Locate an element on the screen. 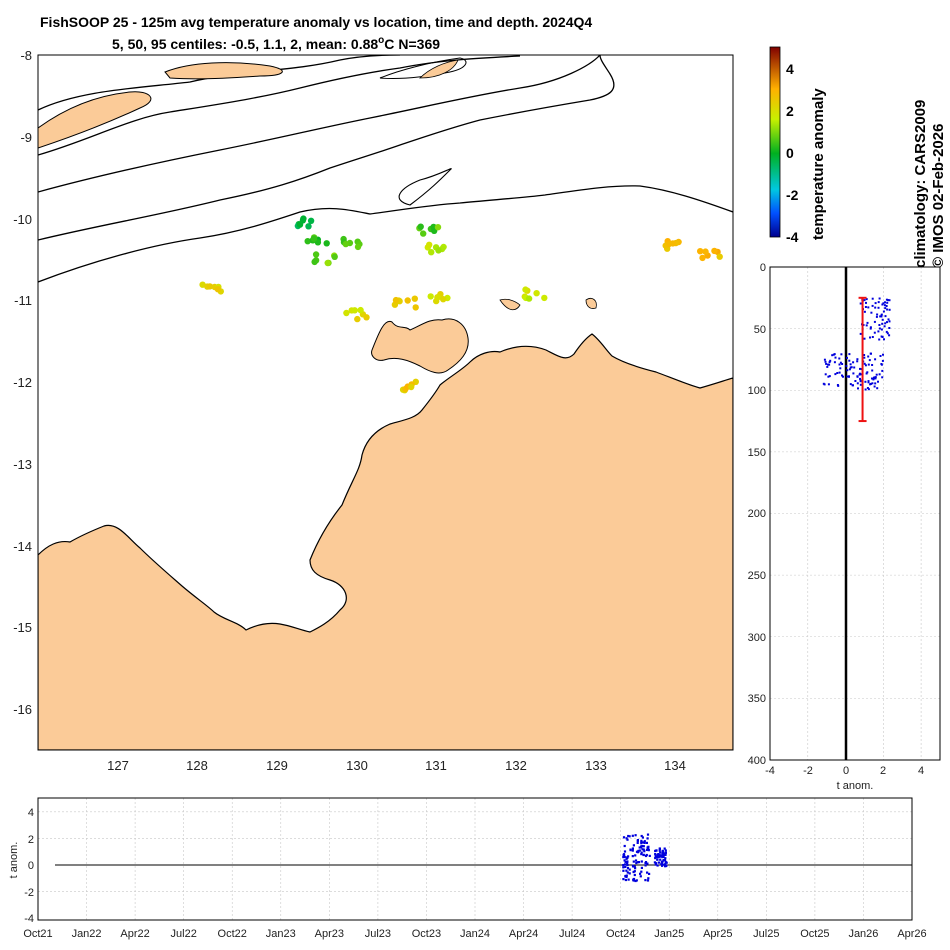 The height and width of the screenshot is (950, 950). ts-xtick: Oct25 is located at coordinates (814, 934).